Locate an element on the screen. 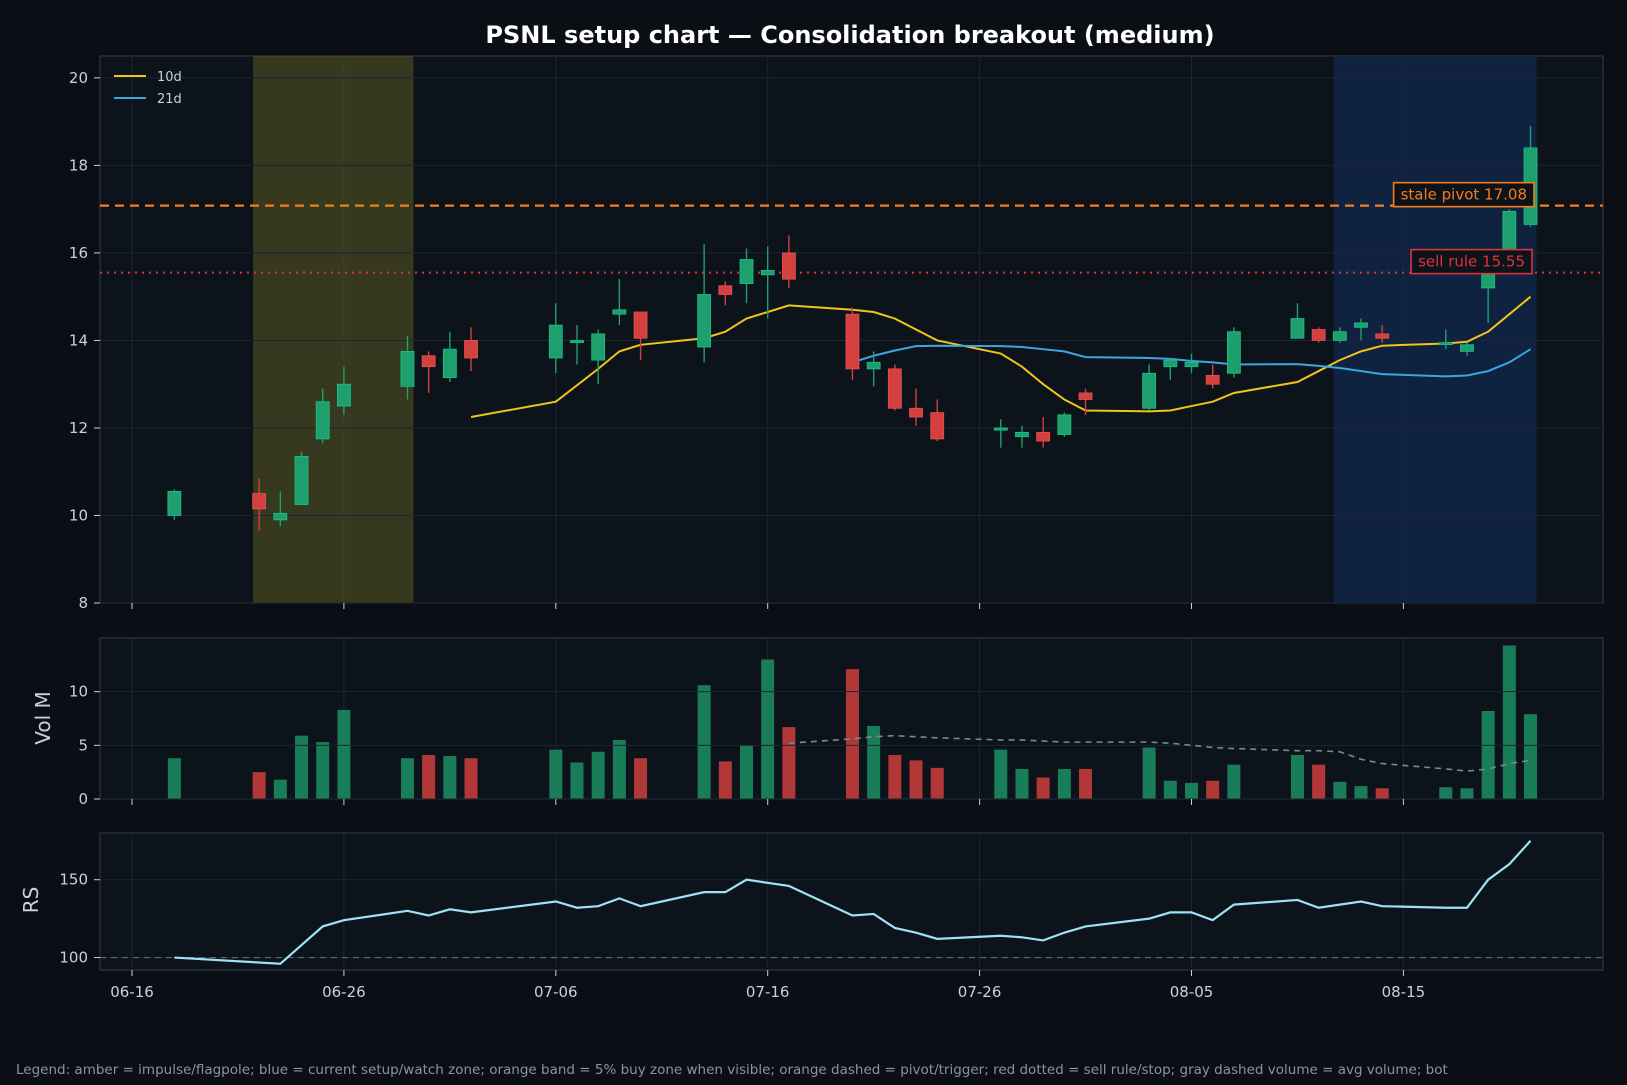 The height and width of the screenshot is (1085, 1627). sell-rule-label-box is located at coordinates (1471, 261).